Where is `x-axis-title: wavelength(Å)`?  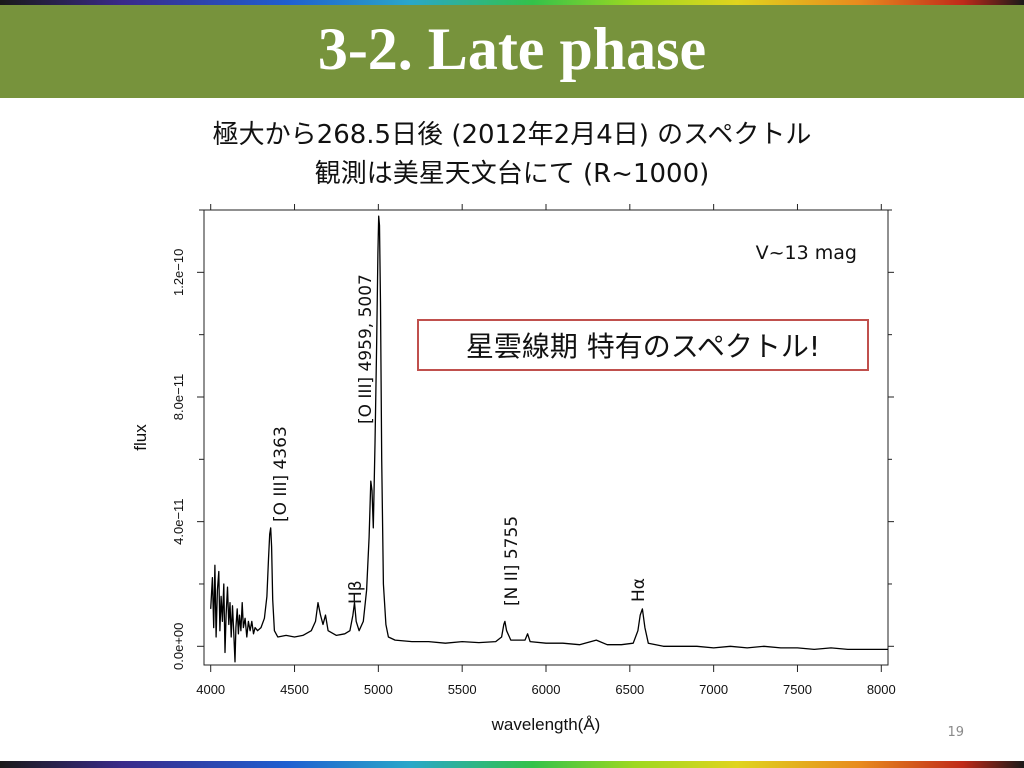
x-axis-title: wavelength(Å) is located at coordinates (546, 724).